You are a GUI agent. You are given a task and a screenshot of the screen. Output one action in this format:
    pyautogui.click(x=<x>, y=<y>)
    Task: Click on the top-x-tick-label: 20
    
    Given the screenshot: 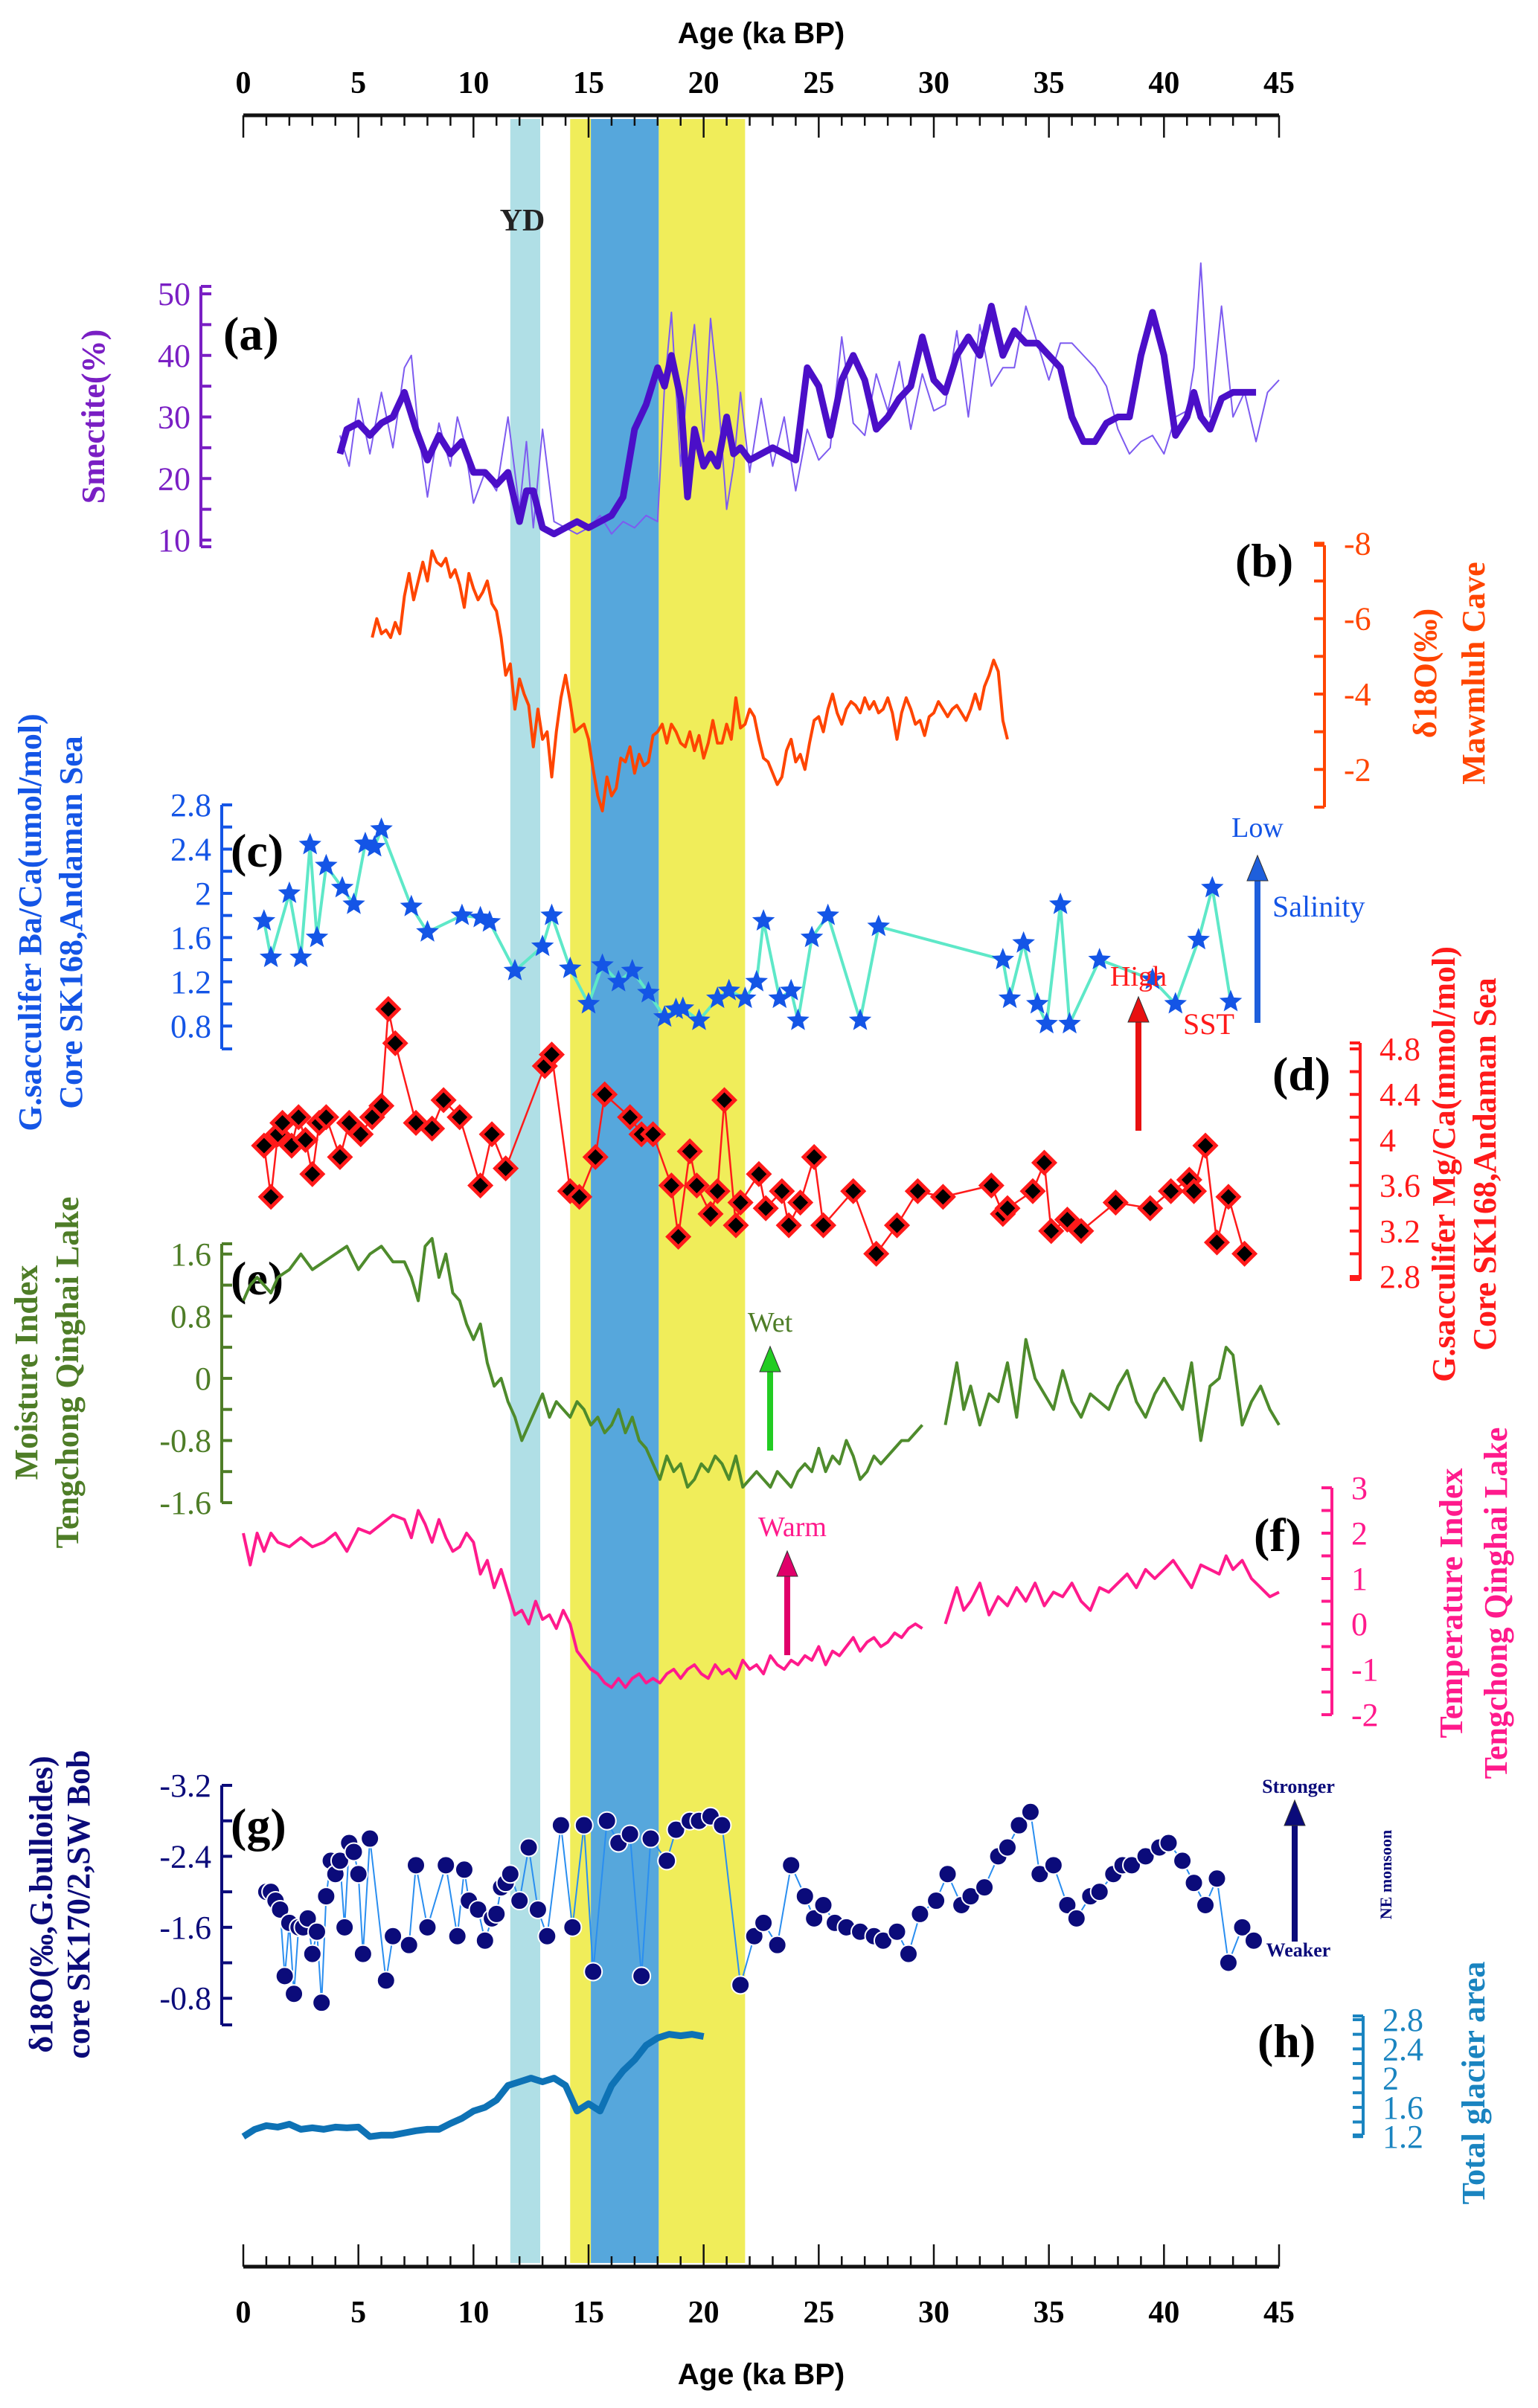 What is the action you would take?
    pyautogui.click(x=704, y=83)
    